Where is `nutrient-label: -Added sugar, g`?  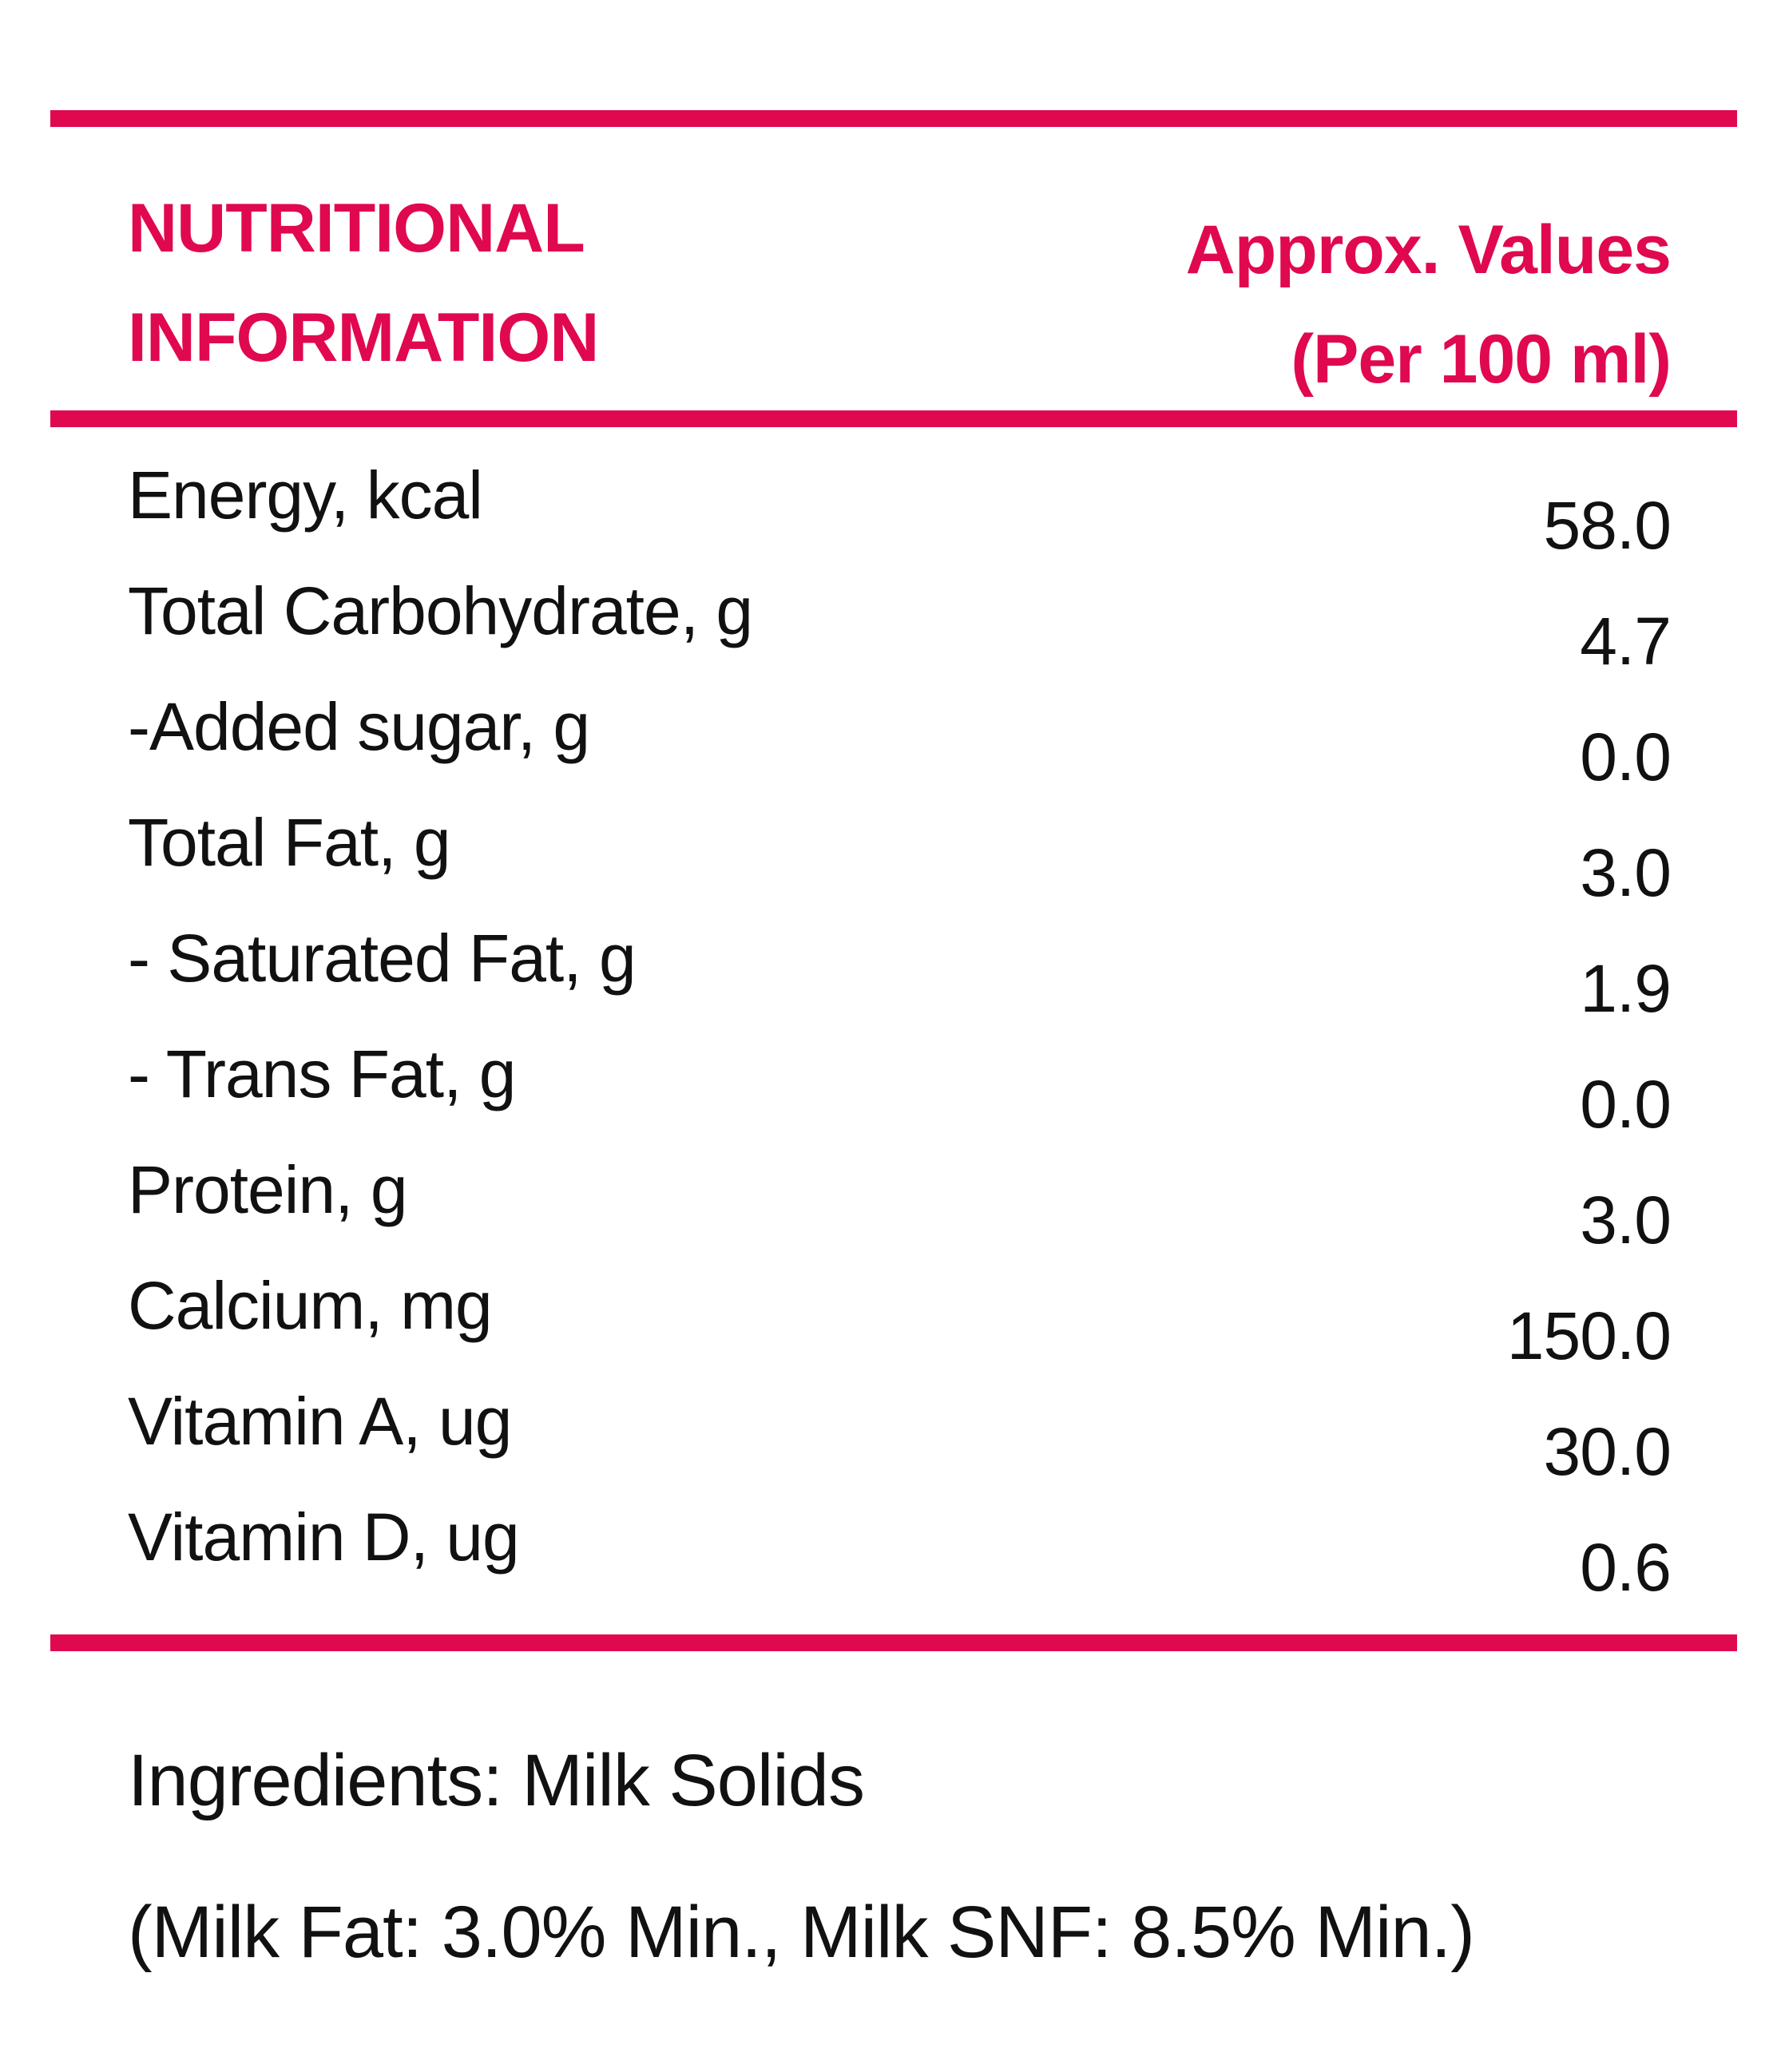 nutrient-label: -Added sugar, g is located at coordinates (359, 726).